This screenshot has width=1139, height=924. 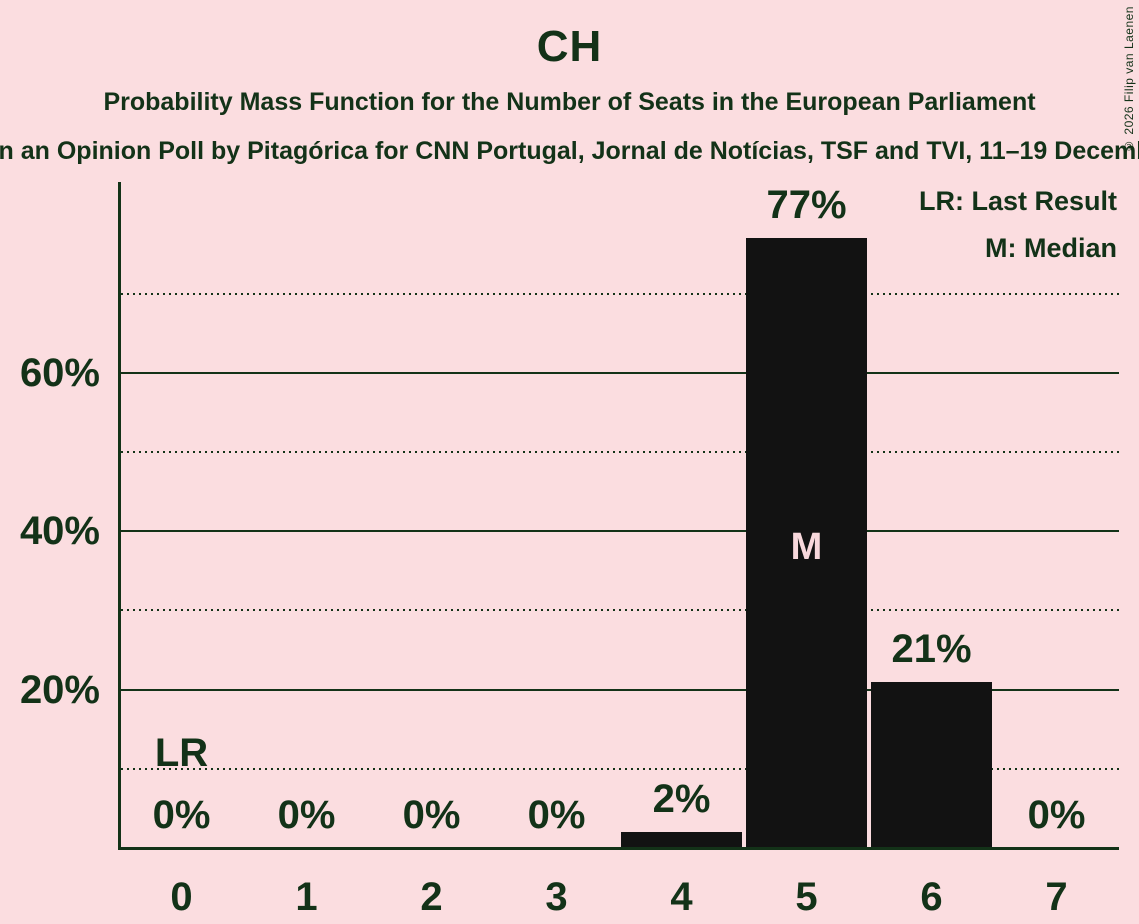 What do you see at coordinates (59, 531) in the screenshot?
I see `y-tick-label: 40%` at bounding box center [59, 531].